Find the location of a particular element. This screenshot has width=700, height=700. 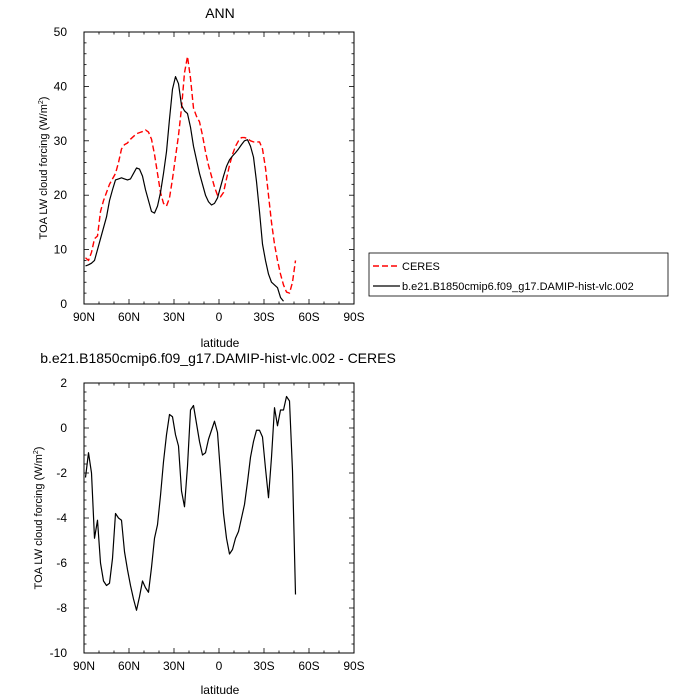

bottom-x-tick-label: 60S is located at coordinates (308, 666).